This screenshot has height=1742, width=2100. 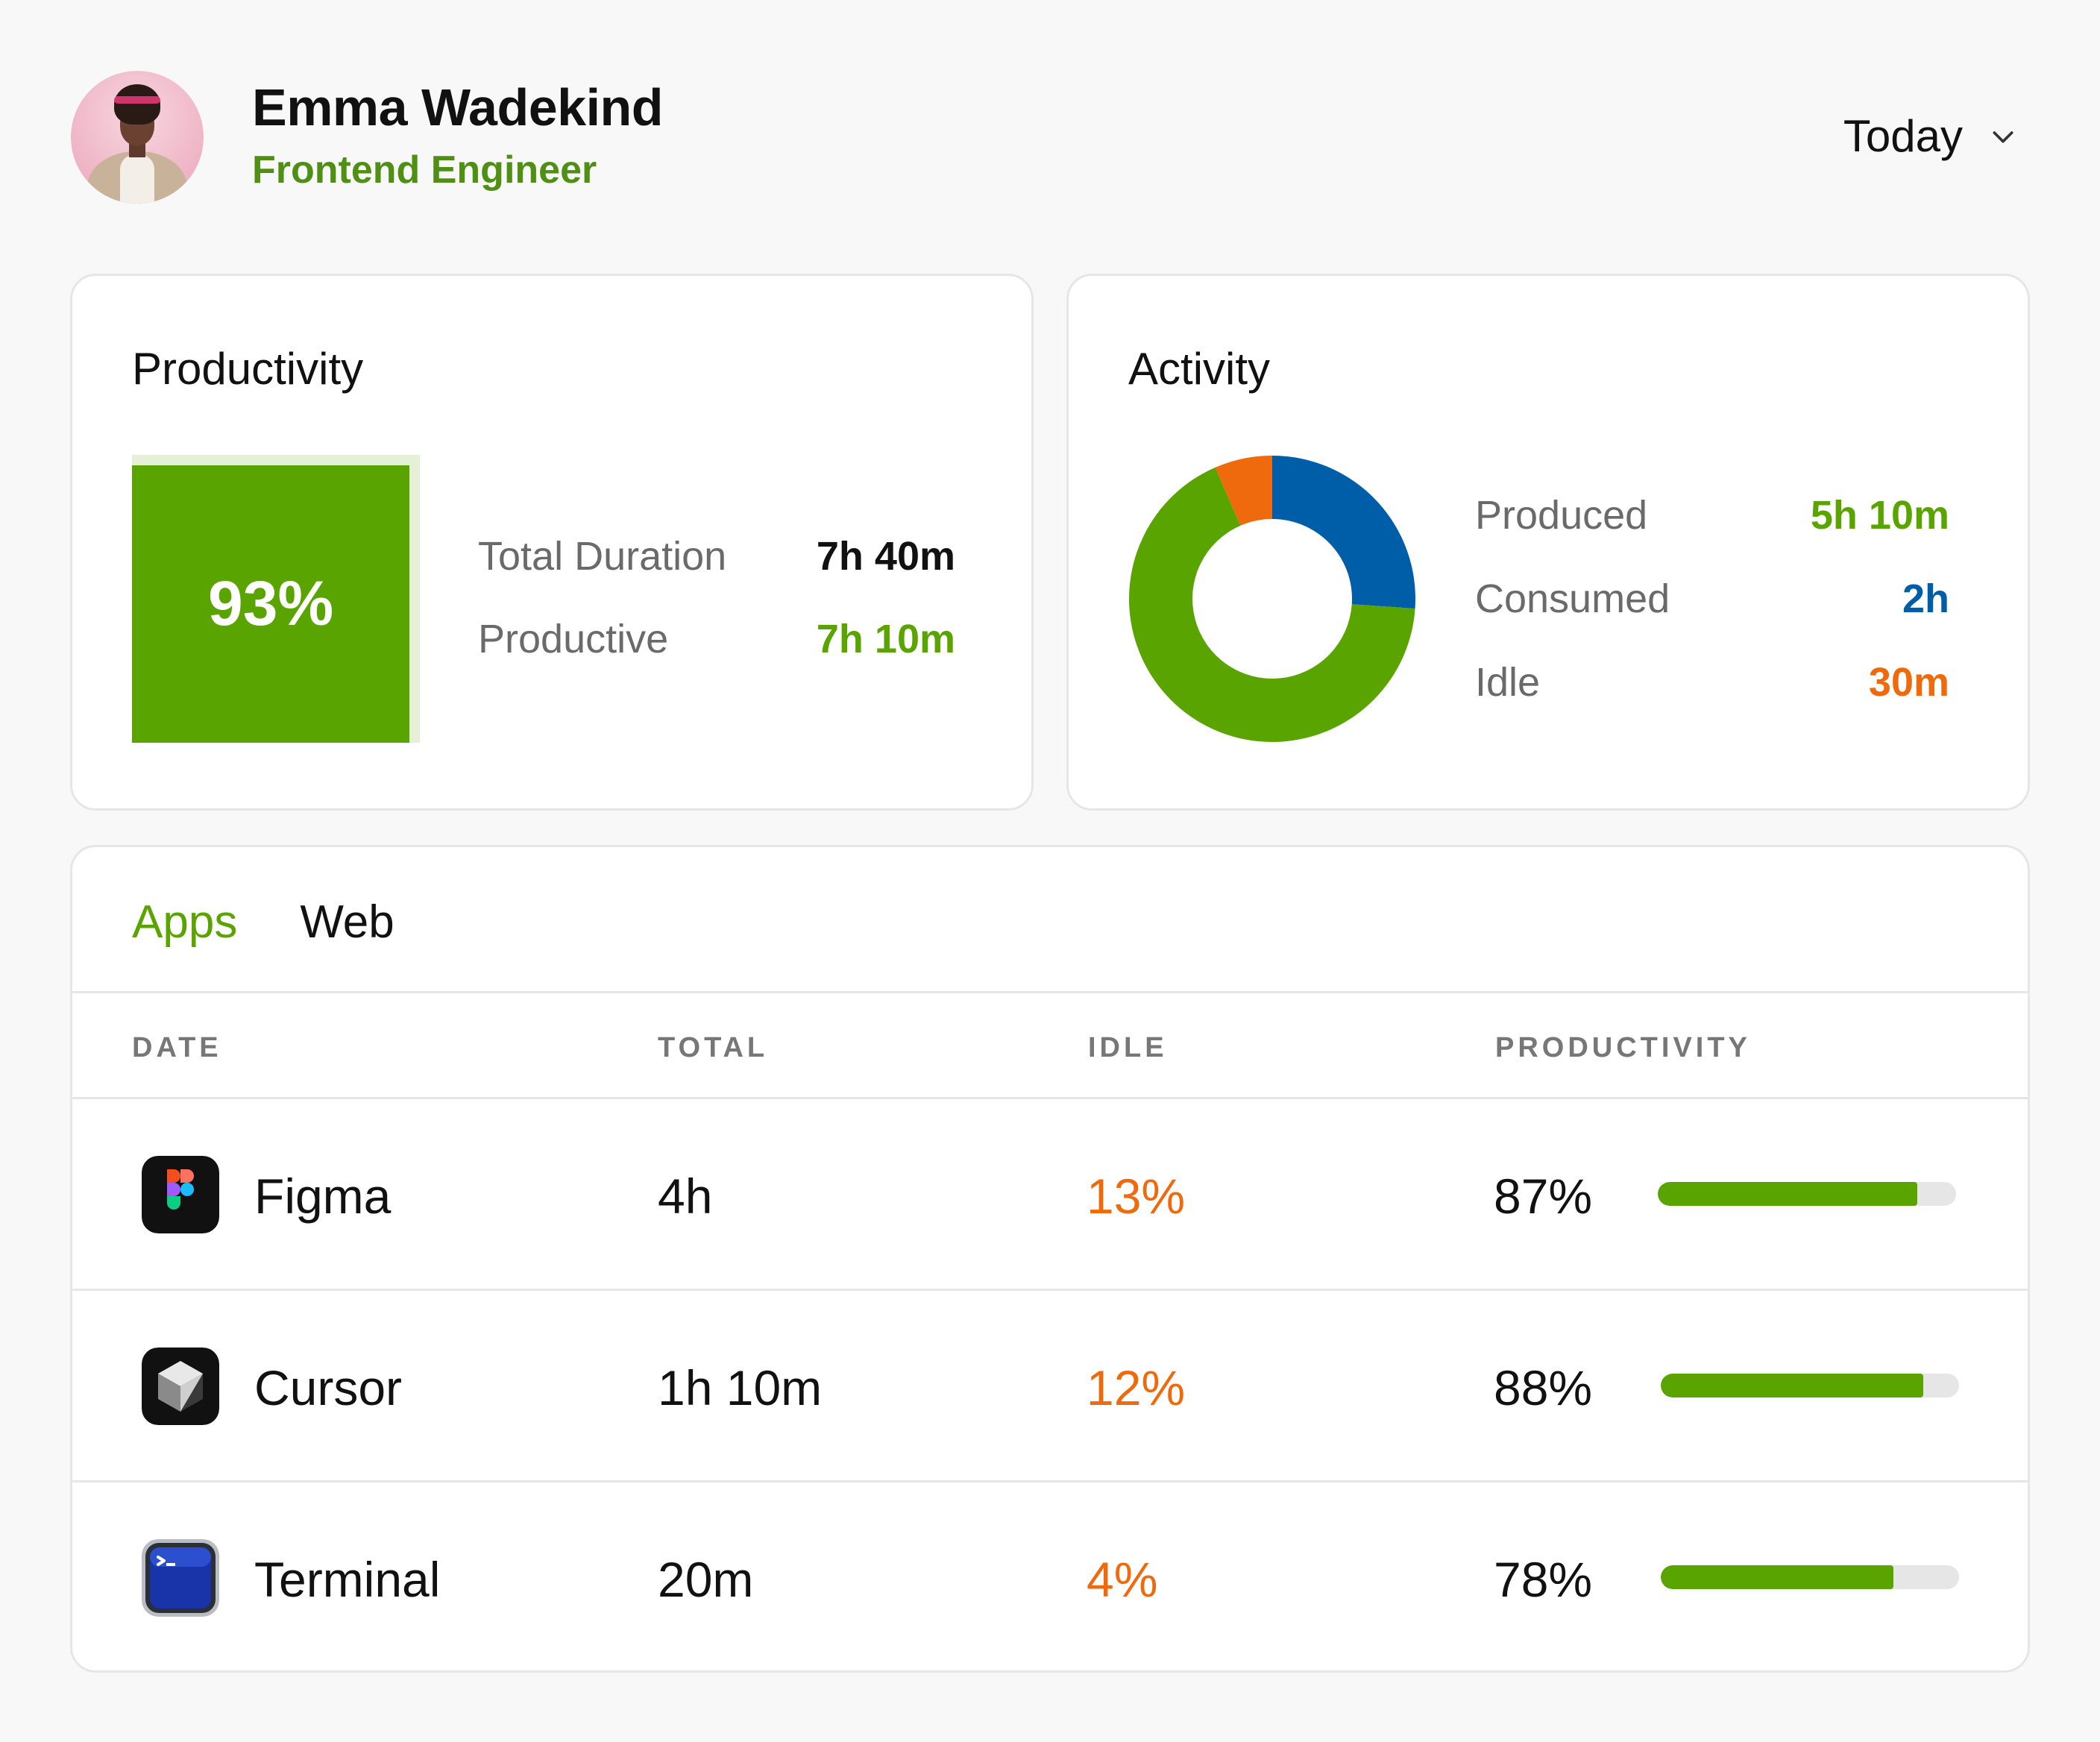 I want to click on productivity-score-box: 93%, so click(x=276, y=599).